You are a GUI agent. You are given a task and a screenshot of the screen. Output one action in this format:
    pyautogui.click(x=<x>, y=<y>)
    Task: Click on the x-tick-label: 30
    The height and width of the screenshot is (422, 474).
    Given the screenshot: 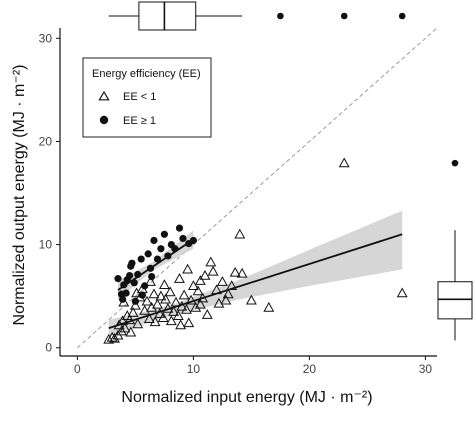 What is the action you would take?
    pyautogui.click(x=426, y=369)
    